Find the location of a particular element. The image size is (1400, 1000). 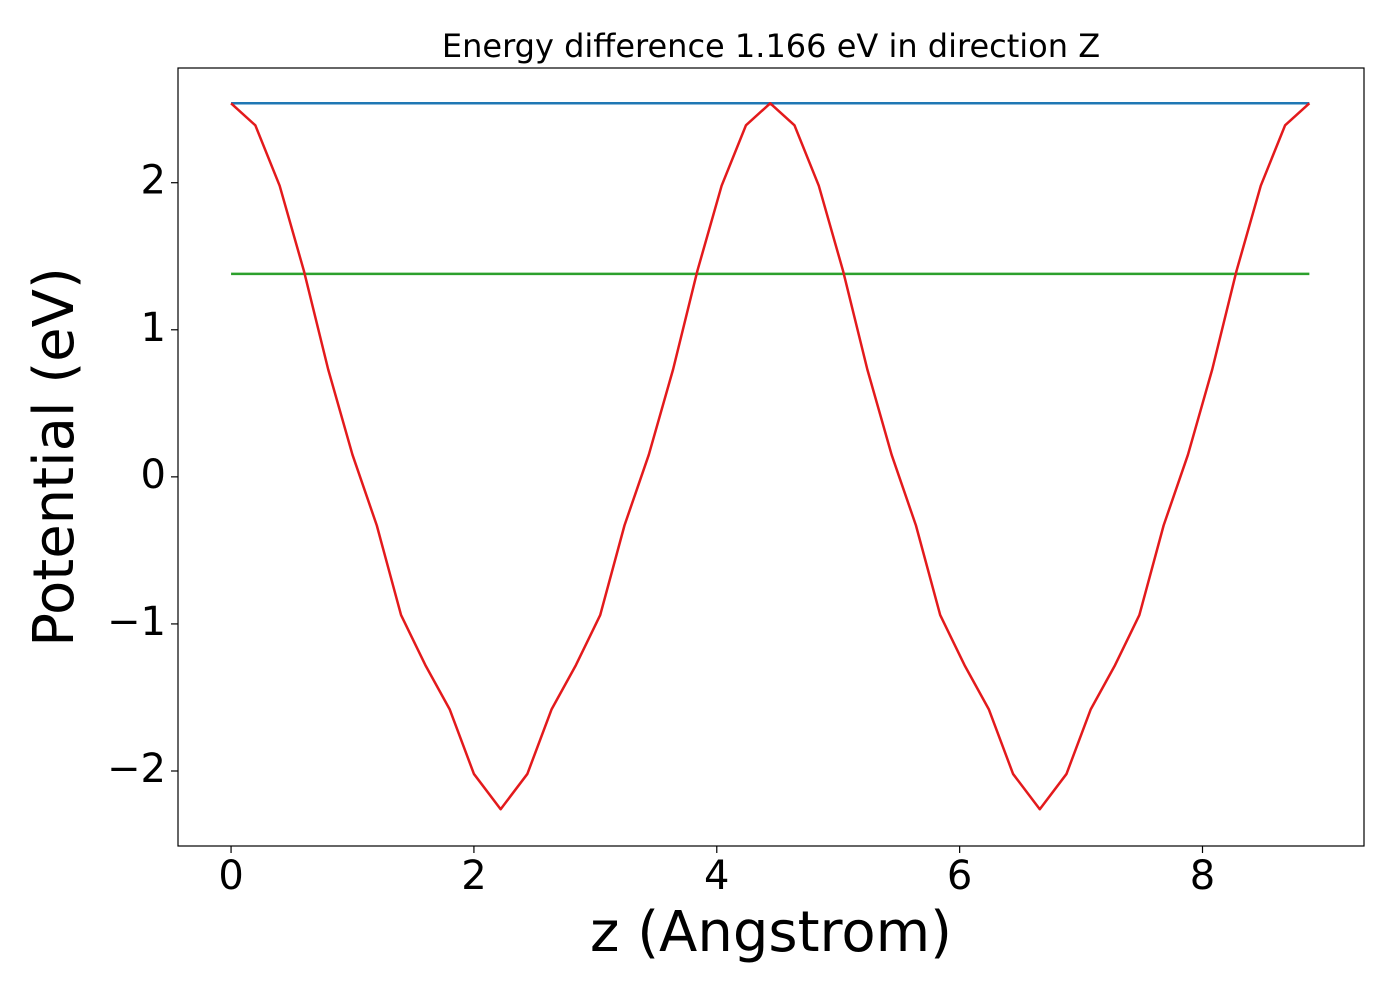

y-axis-label: Potential (eV) is located at coordinates (54, 457).